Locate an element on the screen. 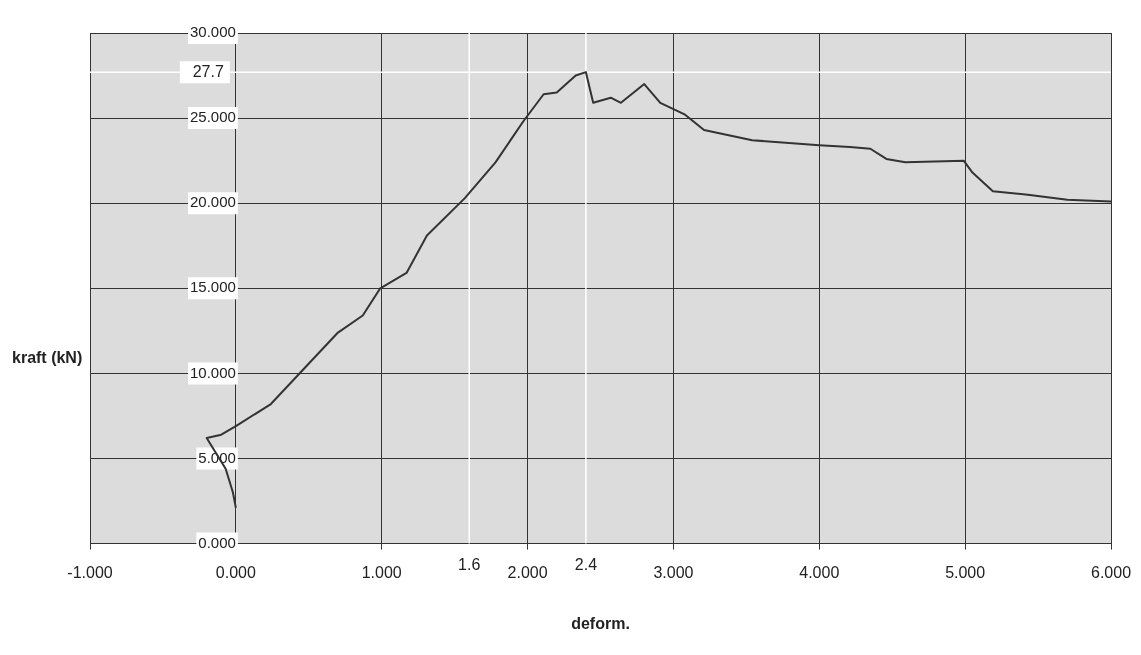  y-tick-label: 25.000 is located at coordinates (212, 117).